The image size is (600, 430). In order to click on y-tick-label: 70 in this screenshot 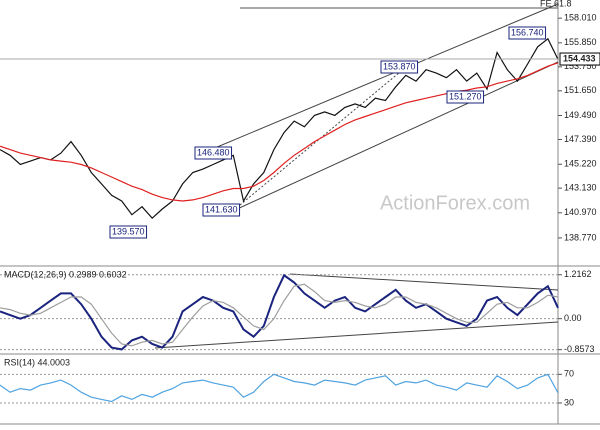, I will do `click(569, 374)`.